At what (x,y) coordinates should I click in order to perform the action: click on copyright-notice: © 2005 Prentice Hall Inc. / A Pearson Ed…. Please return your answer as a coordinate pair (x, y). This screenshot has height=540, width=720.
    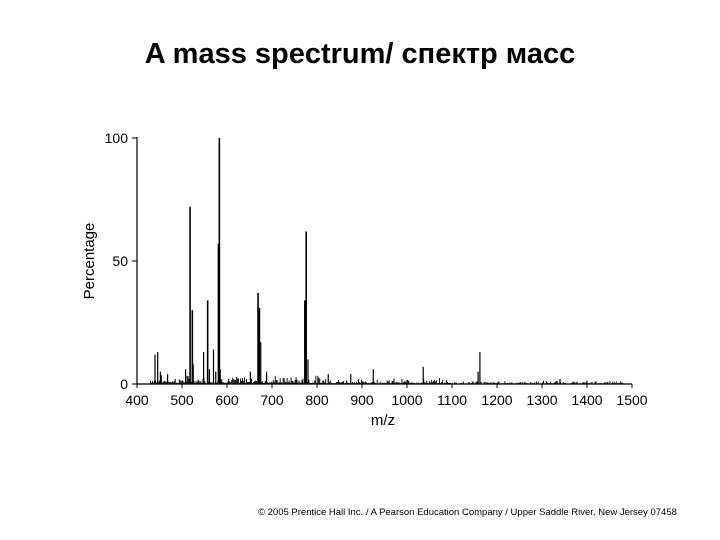
    Looking at the image, I should click on (467, 512).